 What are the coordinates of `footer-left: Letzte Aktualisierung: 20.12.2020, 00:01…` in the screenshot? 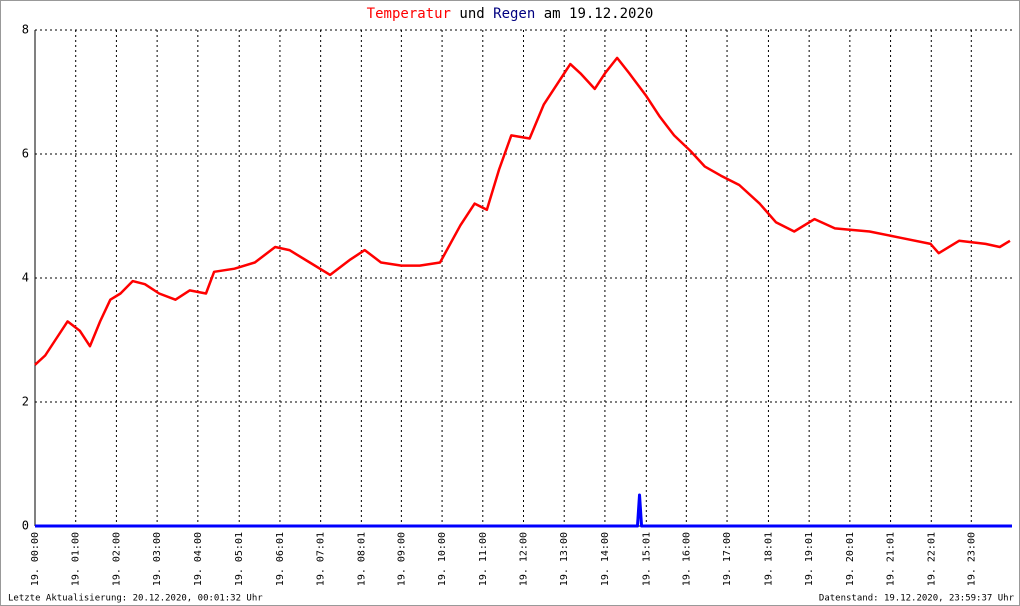 It's located at (135, 599).